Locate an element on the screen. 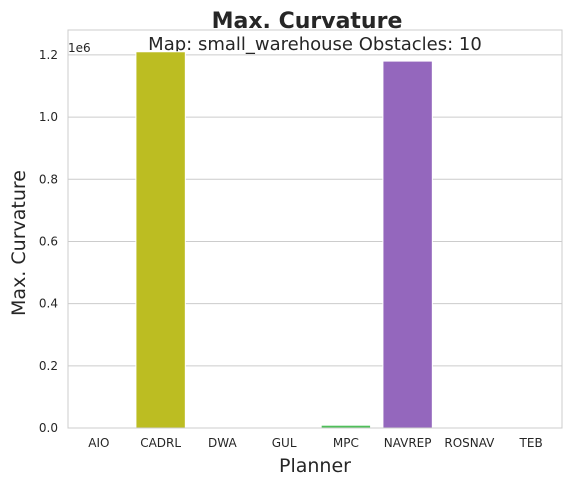  x-tick-label: NAVREP is located at coordinates (408, 443).